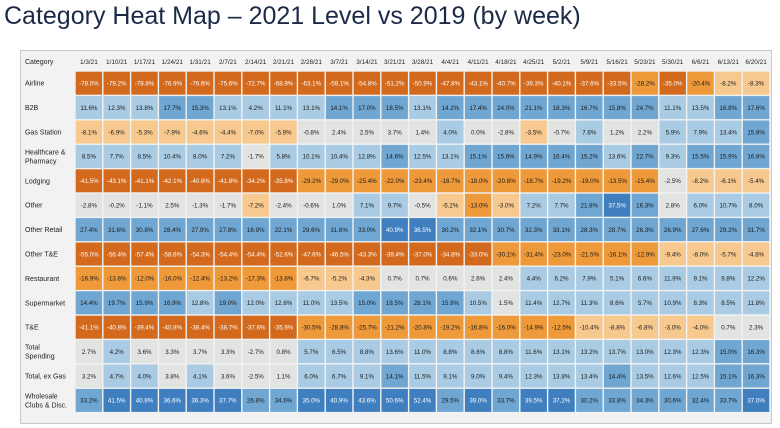 Image resolution: width=780 pixels, height=428 pixels. I want to click on cell-value: 1.2%, so click(617, 132).